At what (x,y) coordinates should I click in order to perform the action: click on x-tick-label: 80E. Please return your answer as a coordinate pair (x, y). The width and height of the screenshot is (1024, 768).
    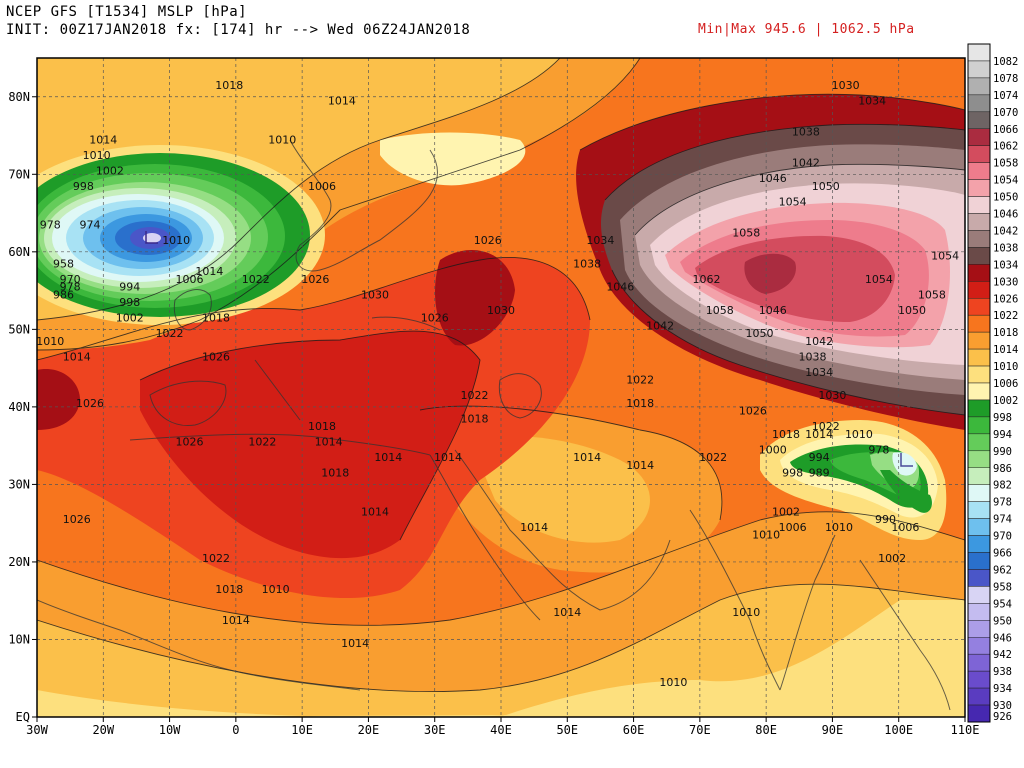
    Looking at the image, I should click on (766, 730).